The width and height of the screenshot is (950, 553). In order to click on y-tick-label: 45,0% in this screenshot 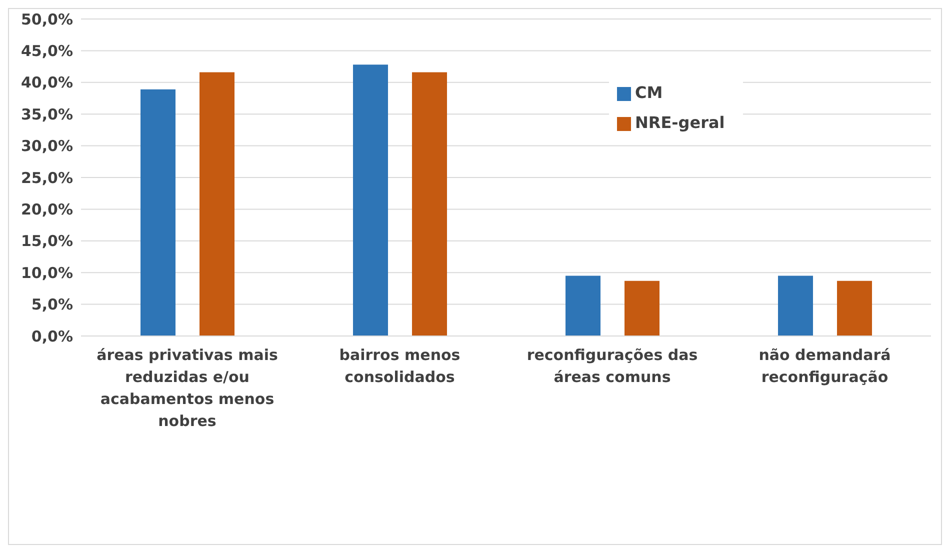, I will do `click(46, 51)`.